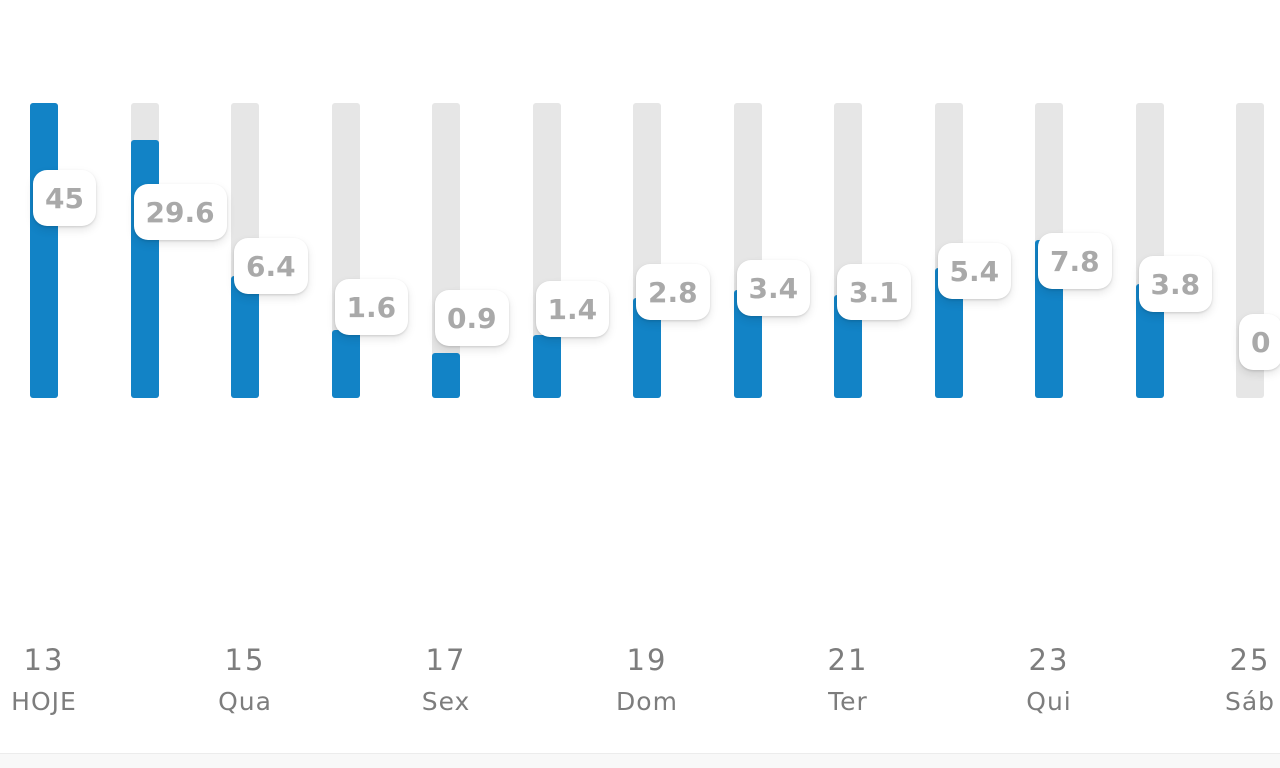 This screenshot has width=1280, height=768. What do you see at coordinates (572, 309) in the screenshot?
I see `value-badge: 1.4` at bounding box center [572, 309].